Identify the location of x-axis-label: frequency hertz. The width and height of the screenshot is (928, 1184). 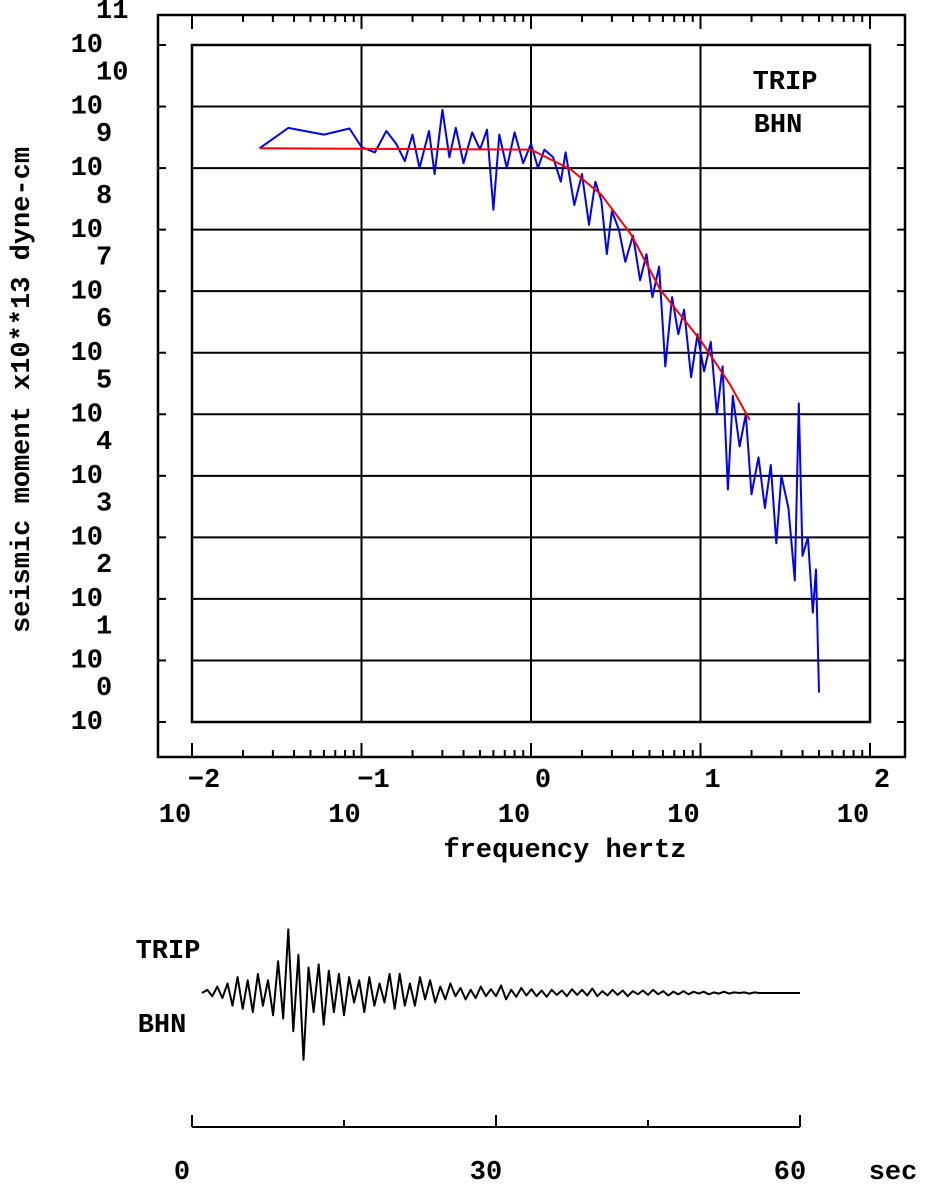
(564, 851).